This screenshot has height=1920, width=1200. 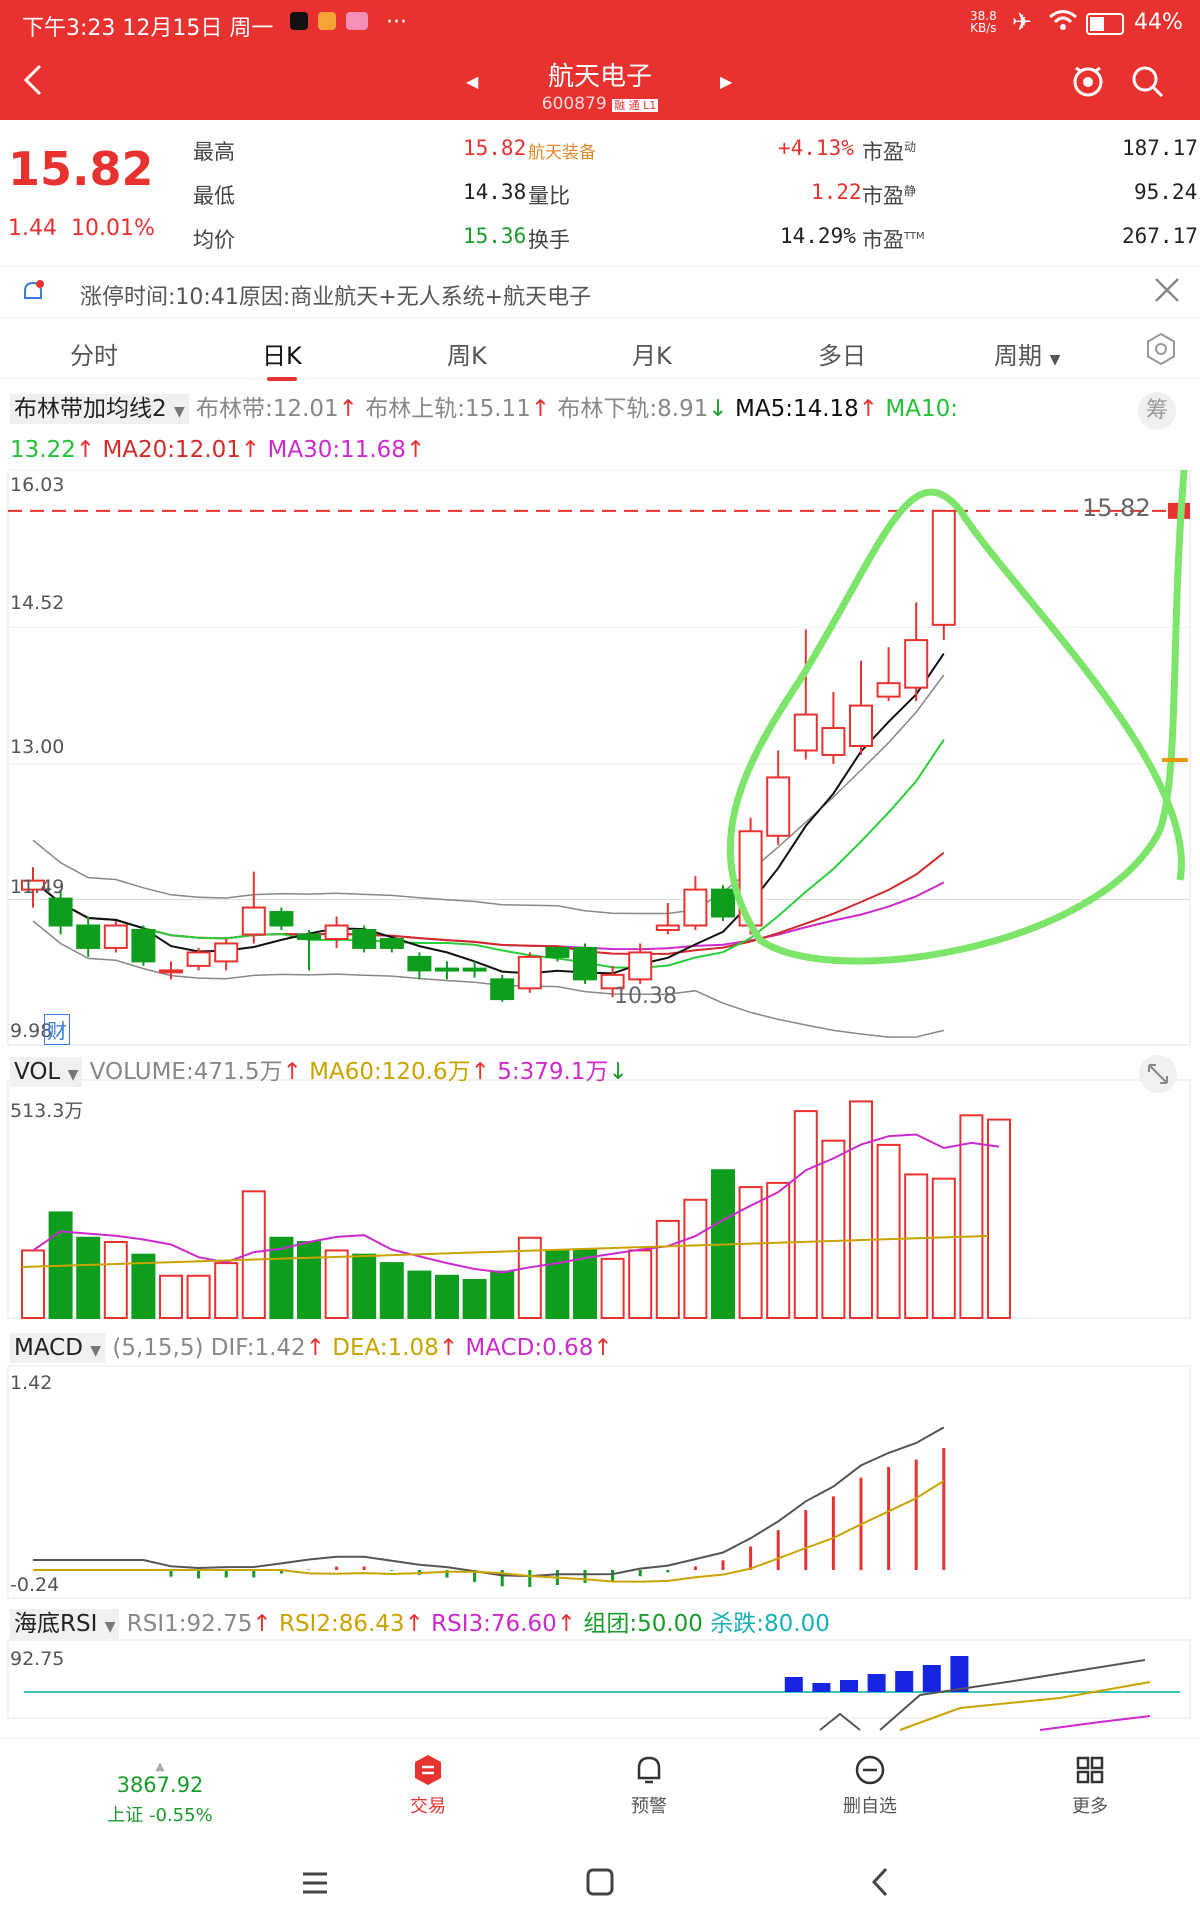 I want to click on last-price-label: 15.82, so click(x=1116, y=508).